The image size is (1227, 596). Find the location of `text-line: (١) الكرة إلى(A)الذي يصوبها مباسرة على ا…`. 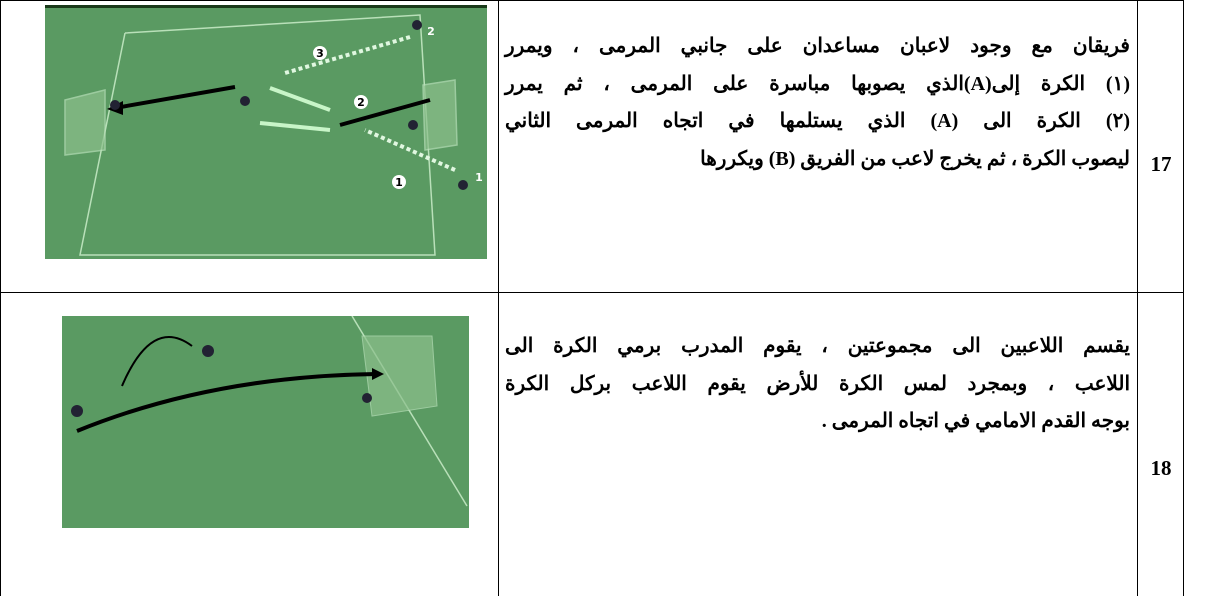

text-line: (١) الكرة إلى(A)الذي يصوبها مباسرة على ا… is located at coordinates (817, 83).